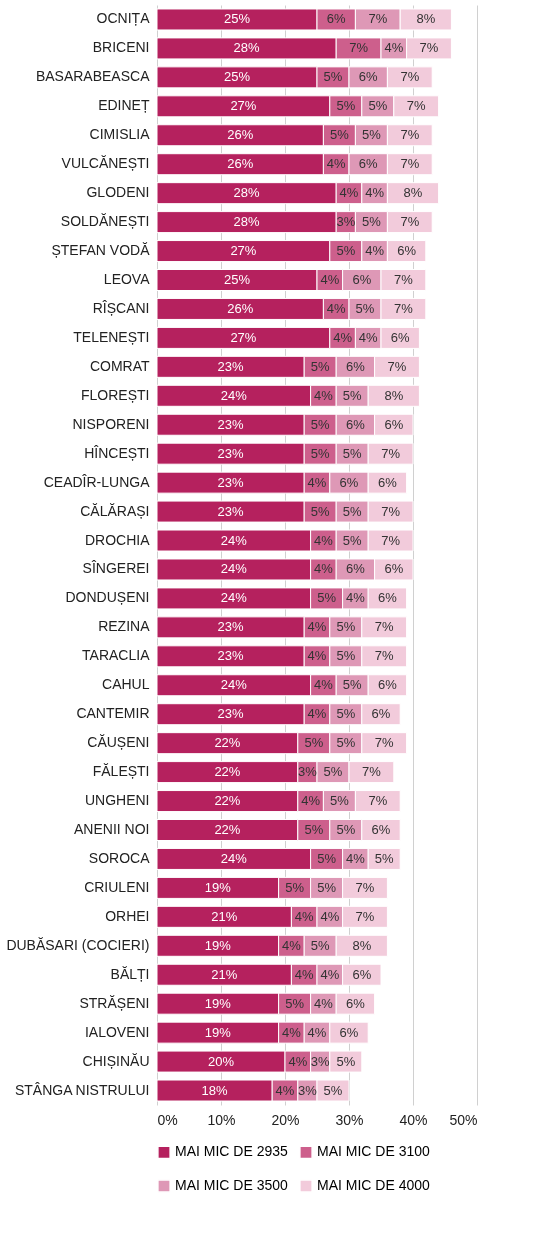  What do you see at coordinates (117, 886) in the screenshot?
I see `y-tick-label: CRIULENI` at bounding box center [117, 886].